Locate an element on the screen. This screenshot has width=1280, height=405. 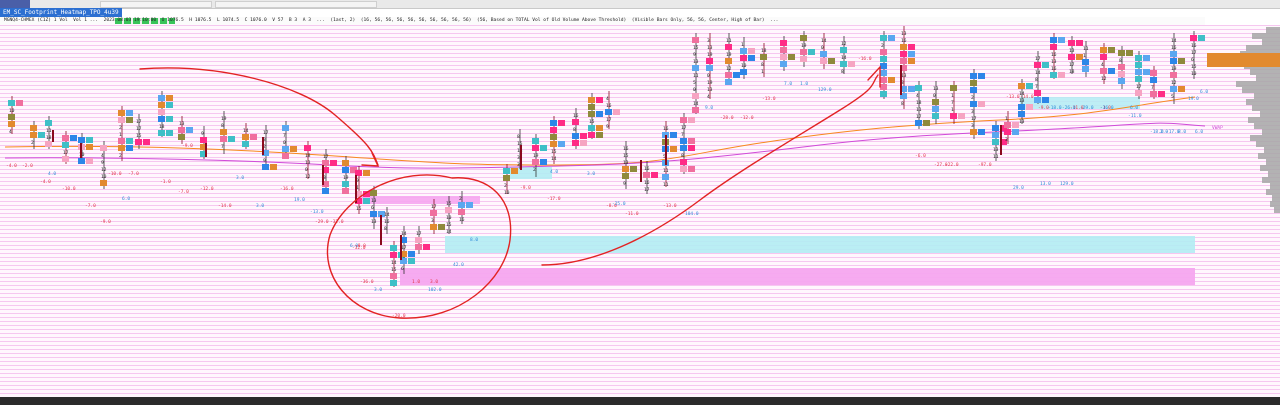
drawn-arrow-bottom is located at coordinates (711, 165).